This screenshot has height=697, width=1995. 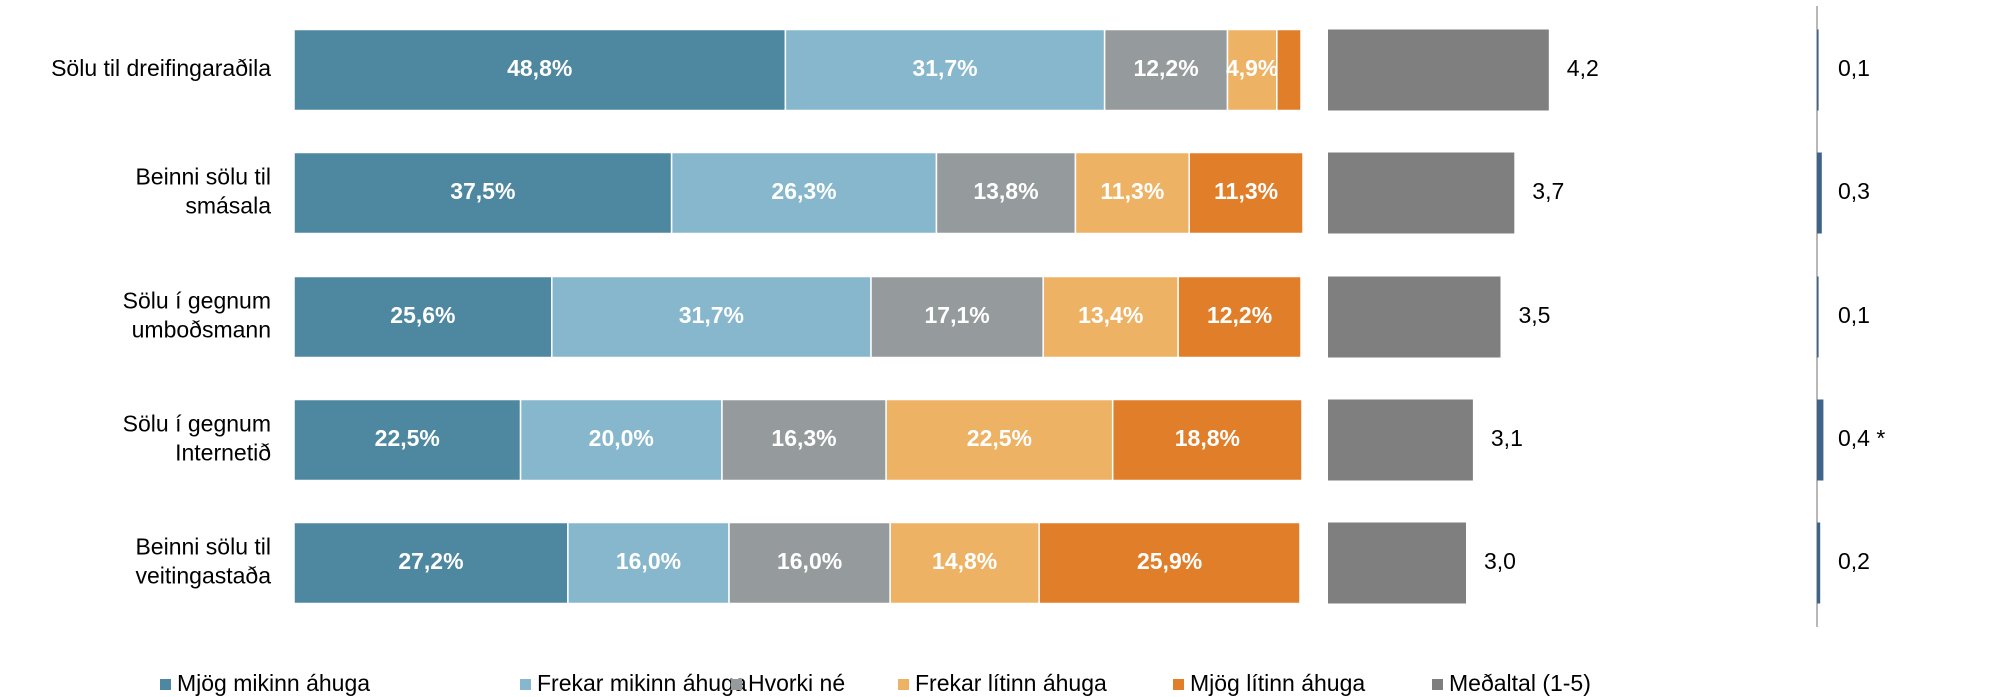 What do you see at coordinates (1277, 683) in the screenshot?
I see `legend-label: Mjög lítinn áhuga` at bounding box center [1277, 683].